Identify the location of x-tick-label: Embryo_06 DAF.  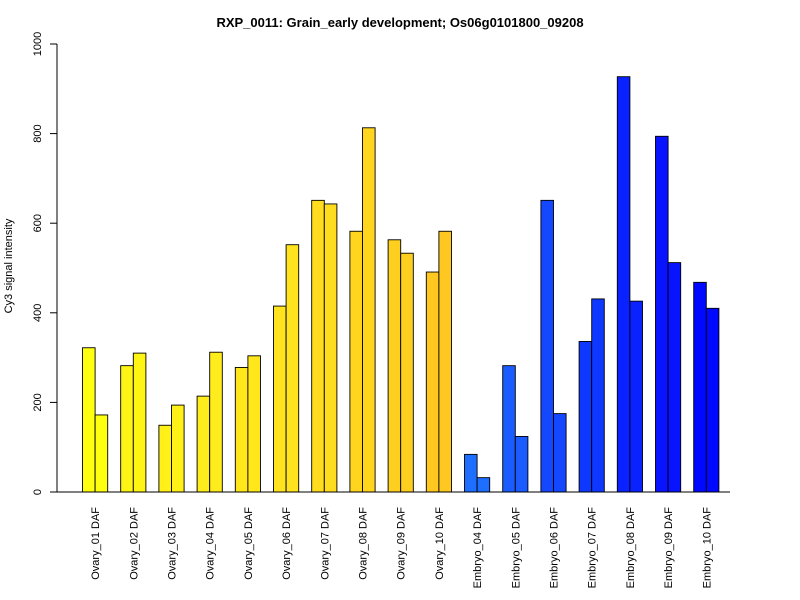
(555, 548).